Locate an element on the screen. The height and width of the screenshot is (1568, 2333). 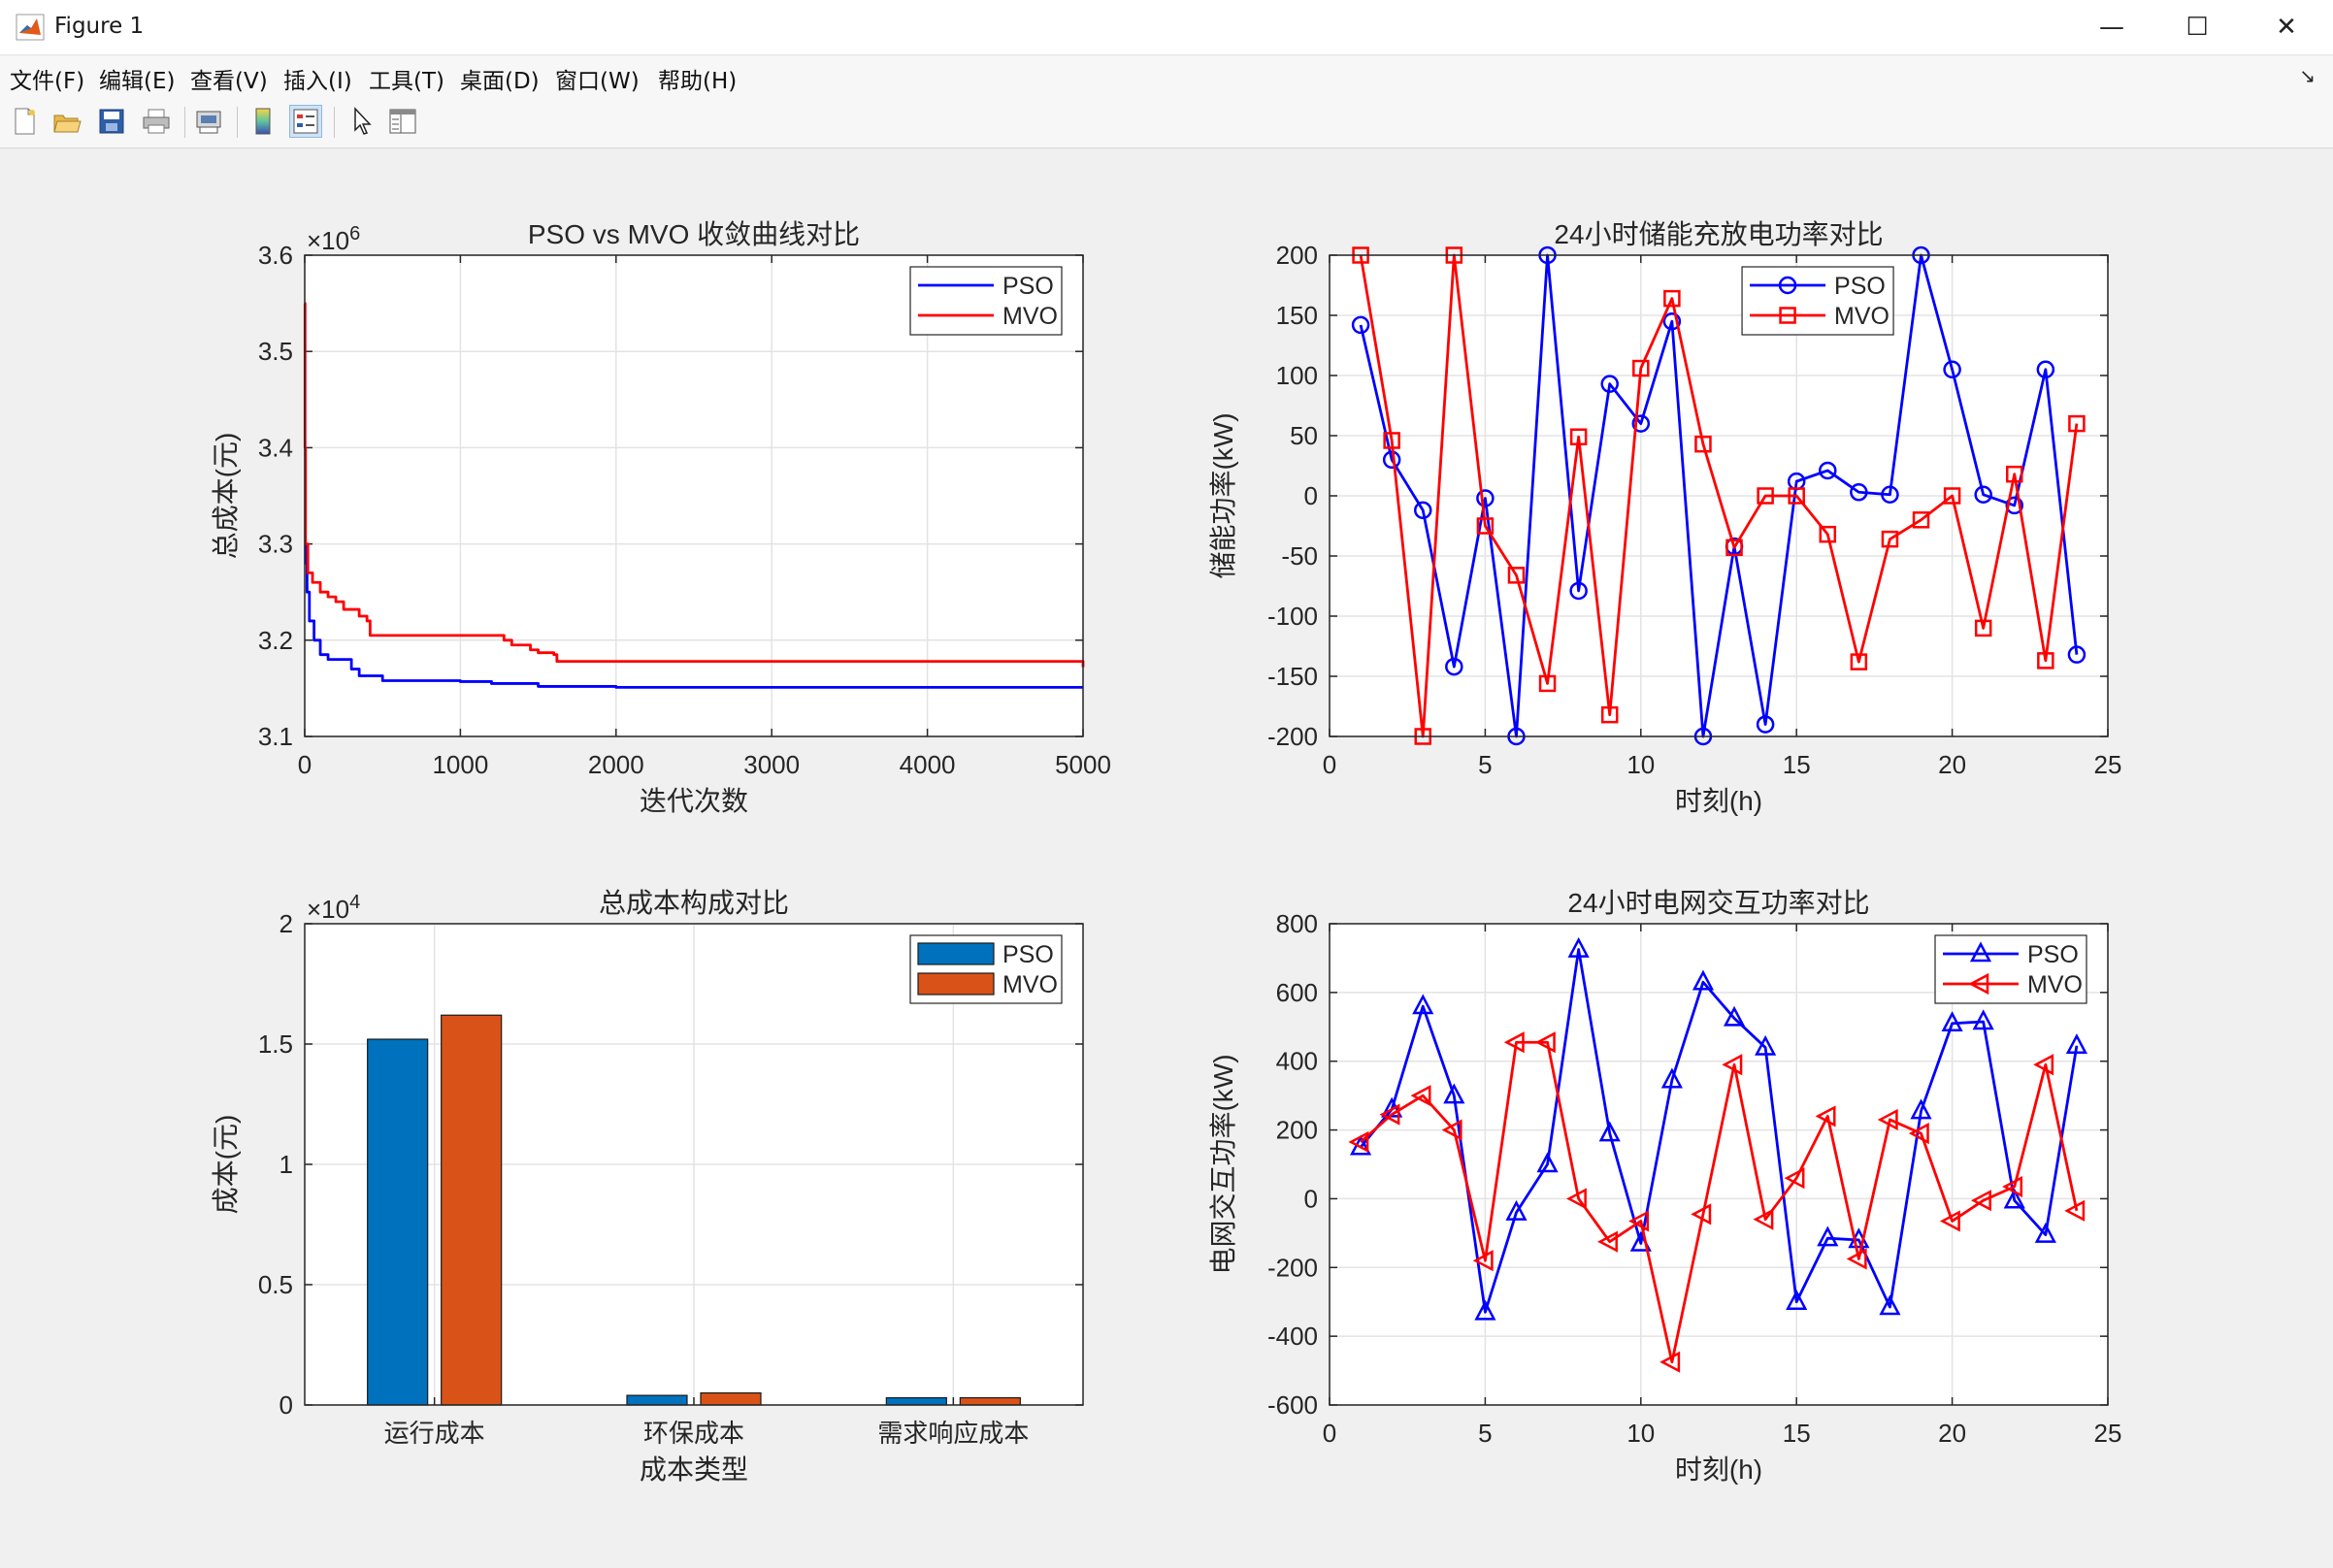
x-tick-label: 4000 is located at coordinates (928, 764).